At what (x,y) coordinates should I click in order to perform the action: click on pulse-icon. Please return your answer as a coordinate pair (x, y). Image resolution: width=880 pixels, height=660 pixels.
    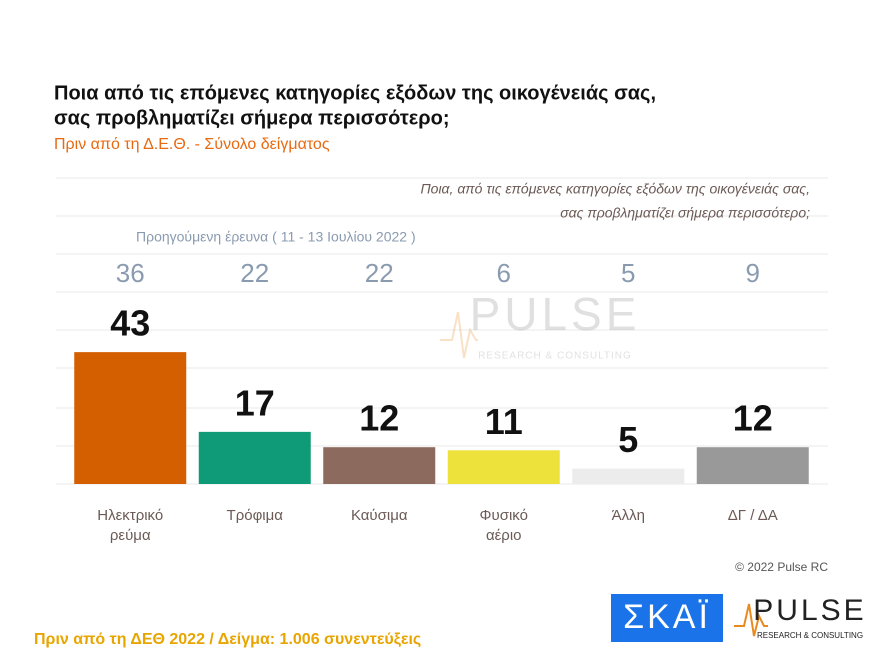
    Looking at the image, I should click on (751, 620).